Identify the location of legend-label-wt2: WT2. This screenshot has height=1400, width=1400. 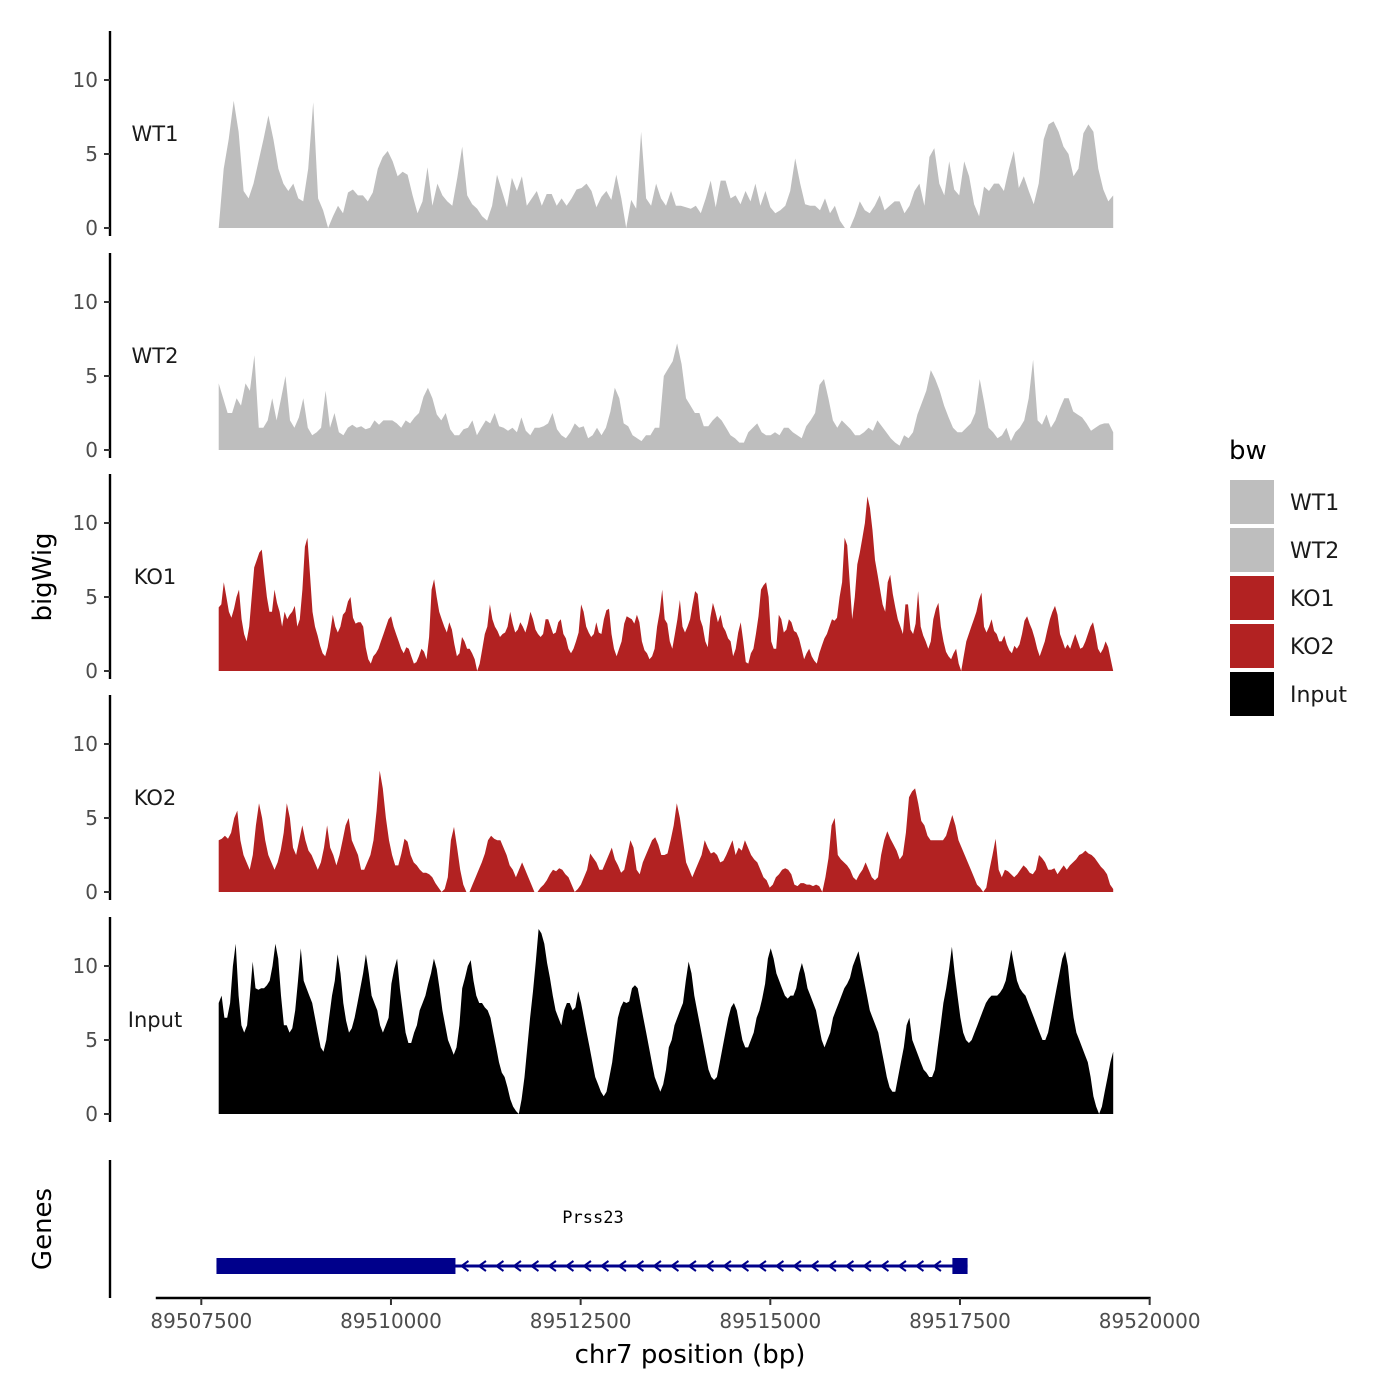
(1314, 551).